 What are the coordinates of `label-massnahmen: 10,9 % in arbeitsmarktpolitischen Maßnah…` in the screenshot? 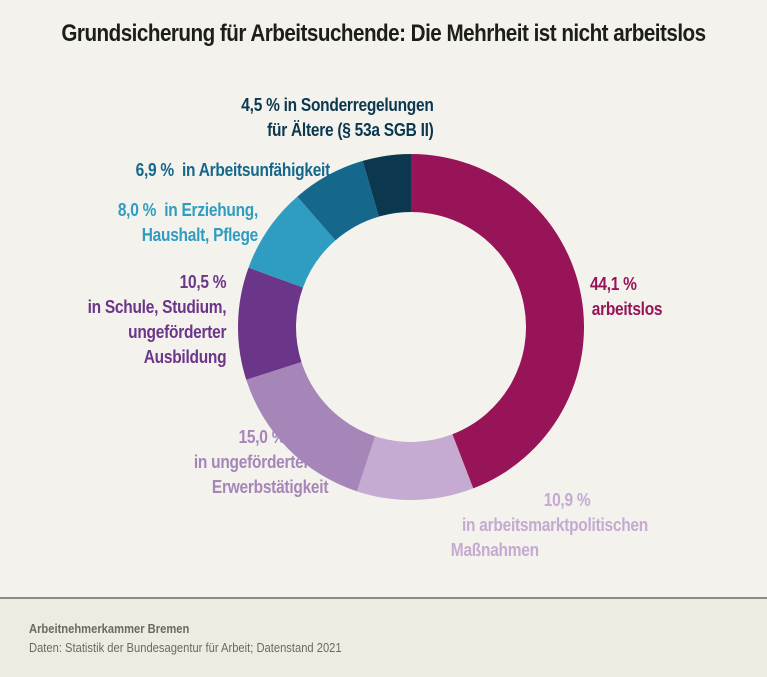 It's located at (555, 525).